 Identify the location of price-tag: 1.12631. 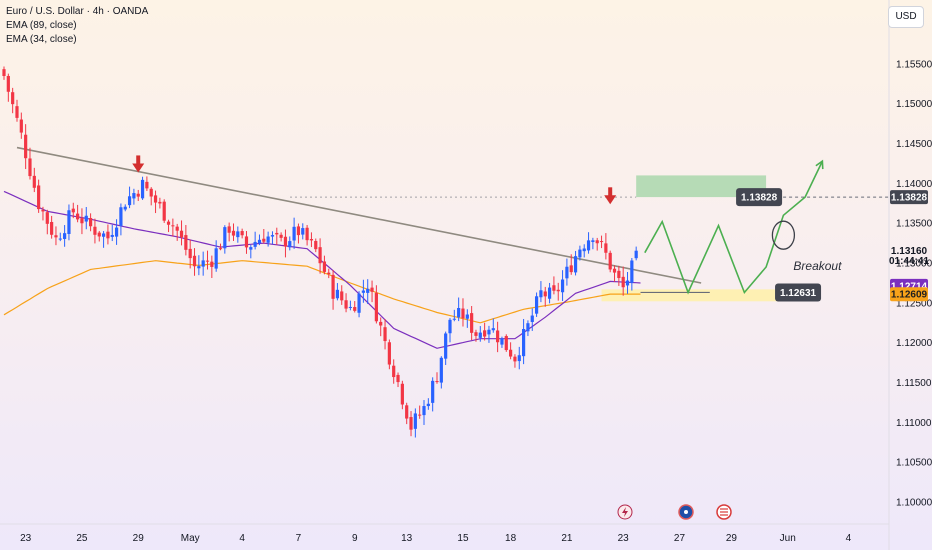
(798, 292).